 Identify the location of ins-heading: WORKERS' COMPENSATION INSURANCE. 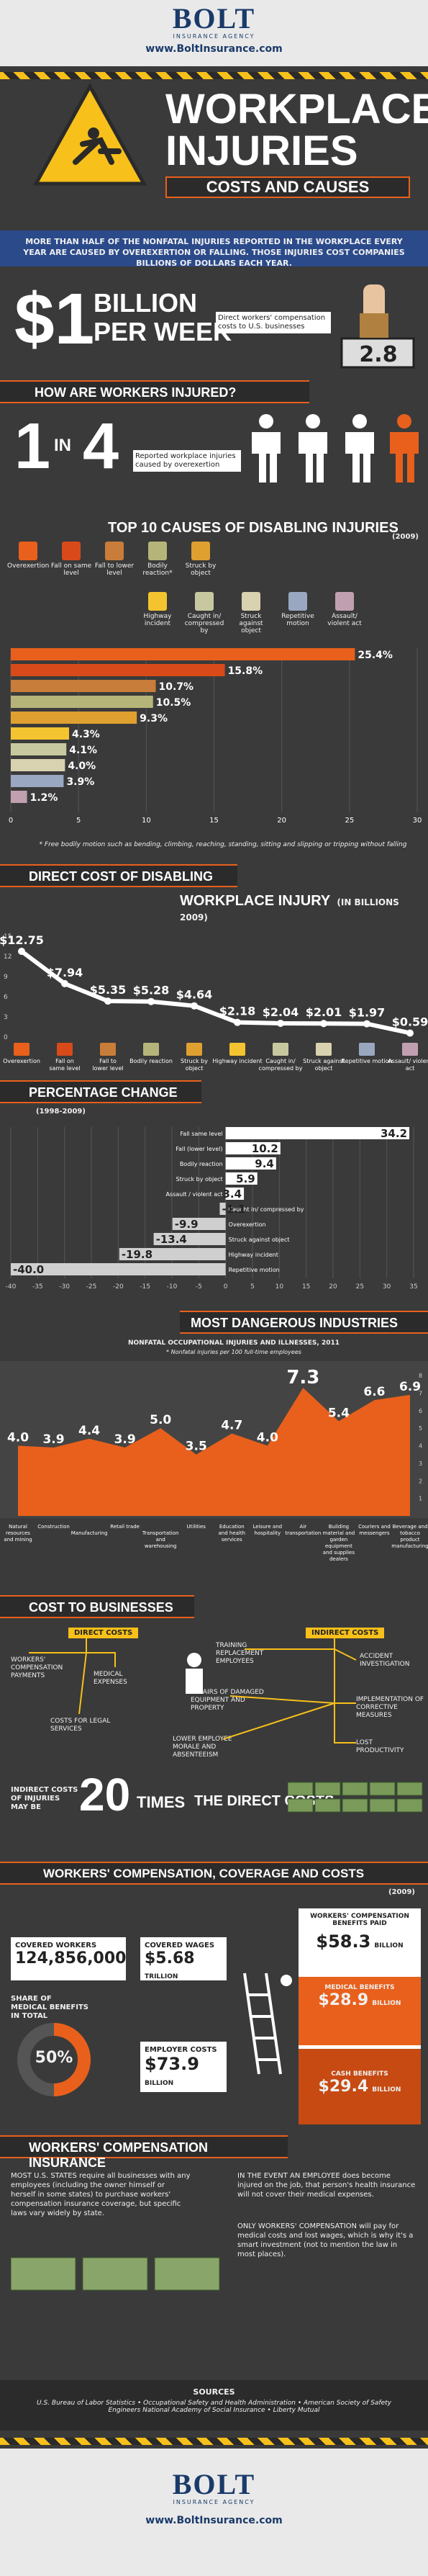
(118, 2155).